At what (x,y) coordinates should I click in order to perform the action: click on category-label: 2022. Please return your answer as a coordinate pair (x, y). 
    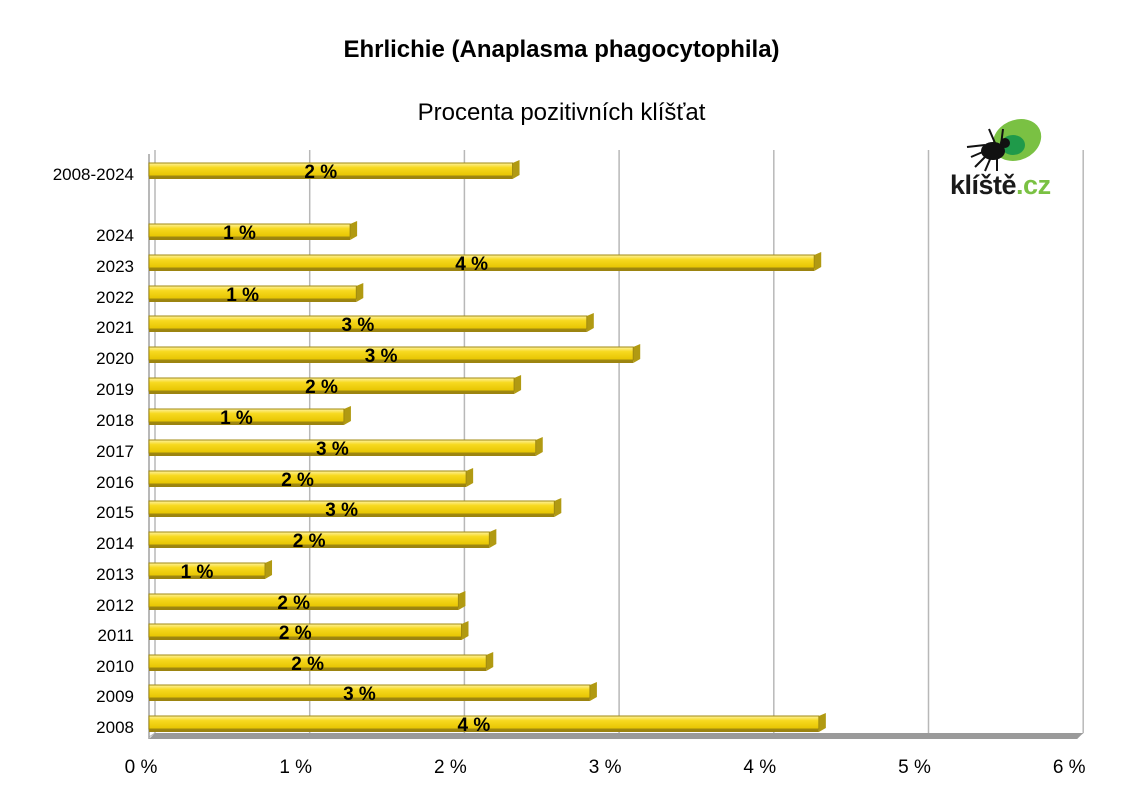
    Looking at the image, I should click on (115, 297).